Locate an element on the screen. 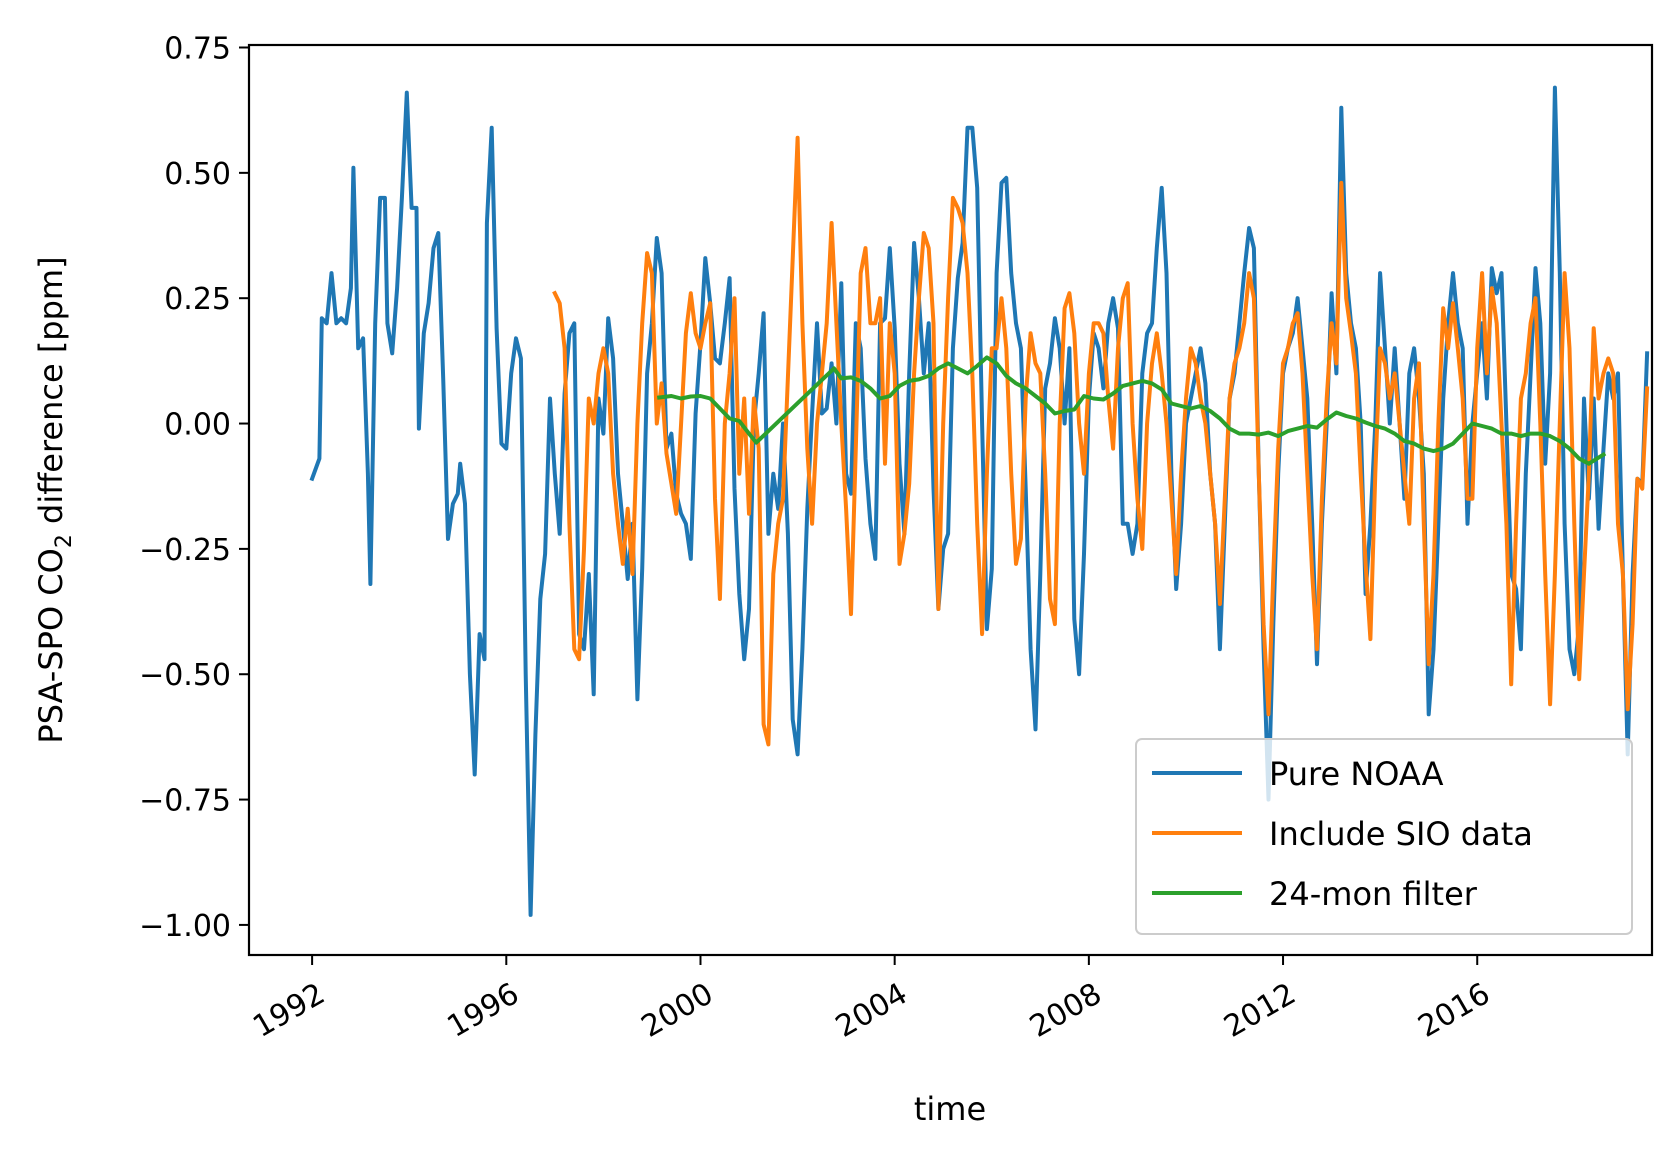 Image resolution: width=1675 pixels, height=1153 pixels. y-tick-label: −0.25 is located at coordinates (185, 550).